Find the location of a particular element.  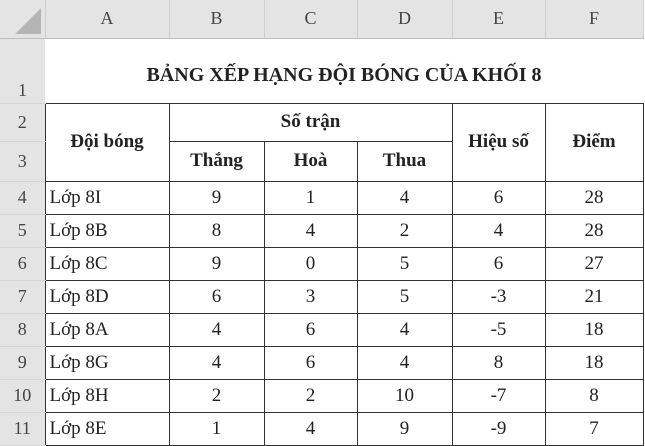

column-header-c: C is located at coordinates (311, 19).